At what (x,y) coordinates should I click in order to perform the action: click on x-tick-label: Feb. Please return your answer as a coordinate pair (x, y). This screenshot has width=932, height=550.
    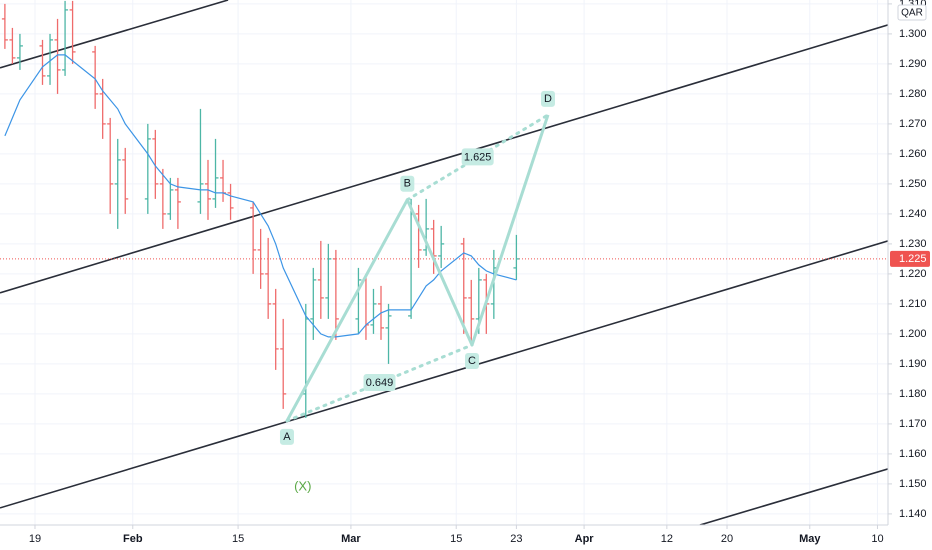
    Looking at the image, I should click on (133, 539).